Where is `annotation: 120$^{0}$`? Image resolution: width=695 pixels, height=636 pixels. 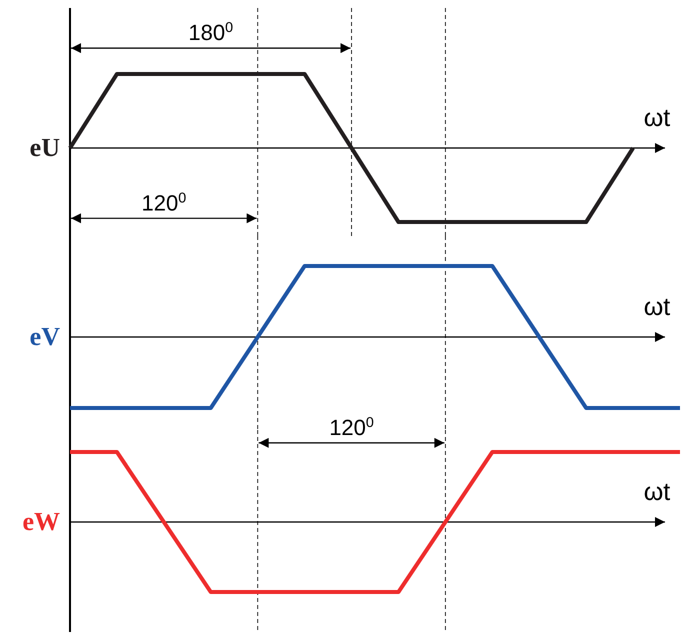 annotation: 120$^{0}$ is located at coordinates (164, 203).